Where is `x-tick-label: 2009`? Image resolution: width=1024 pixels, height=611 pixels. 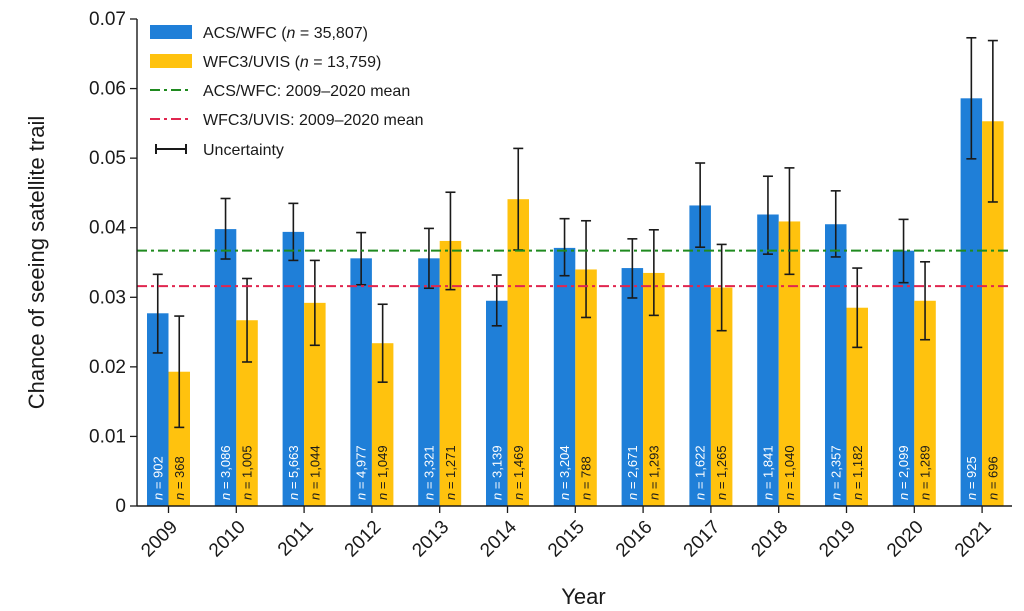
x-tick-label: 2009 is located at coordinates (159, 539).